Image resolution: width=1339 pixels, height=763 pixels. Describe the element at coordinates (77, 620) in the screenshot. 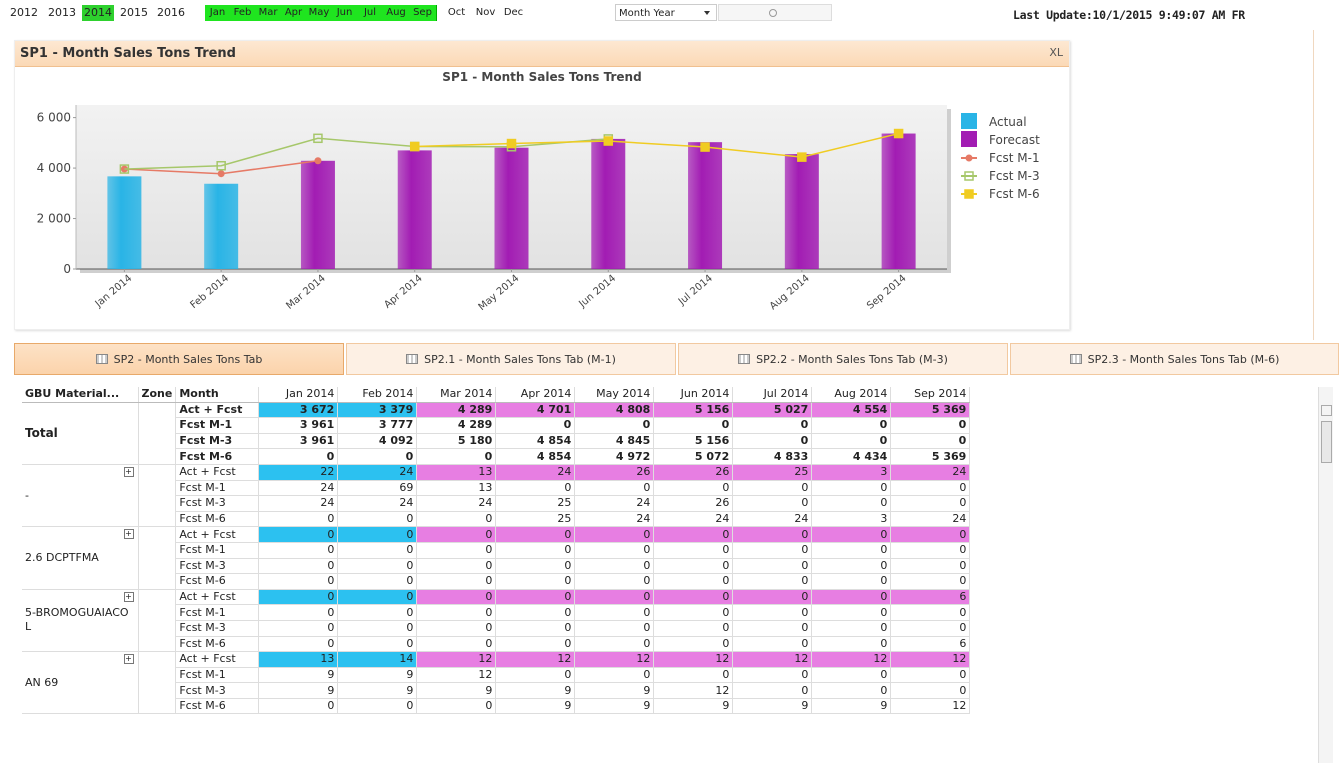

I see `group-name: 5-BROMOGUAIACOL` at that location.